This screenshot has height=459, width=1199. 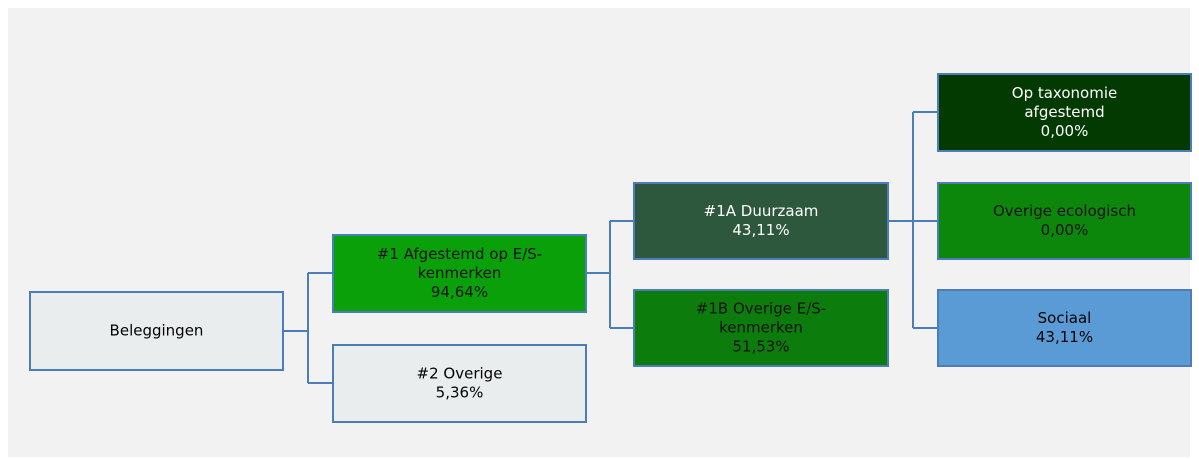 I want to click on node-label: #1A Duurzaam, so click(x=761, y=211).